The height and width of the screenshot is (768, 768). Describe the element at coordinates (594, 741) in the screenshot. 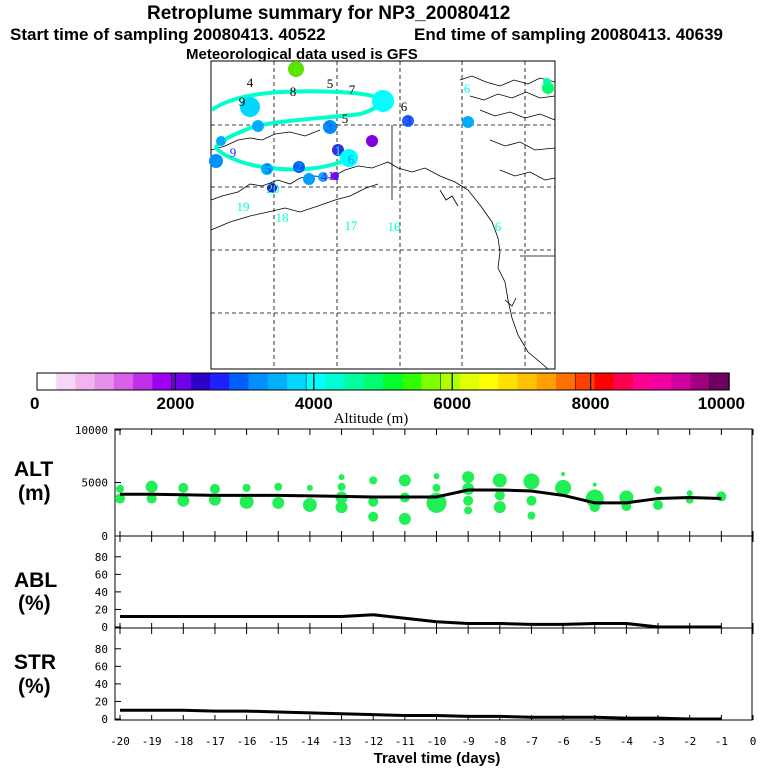

I see `x-tick-label: -5` at that location.